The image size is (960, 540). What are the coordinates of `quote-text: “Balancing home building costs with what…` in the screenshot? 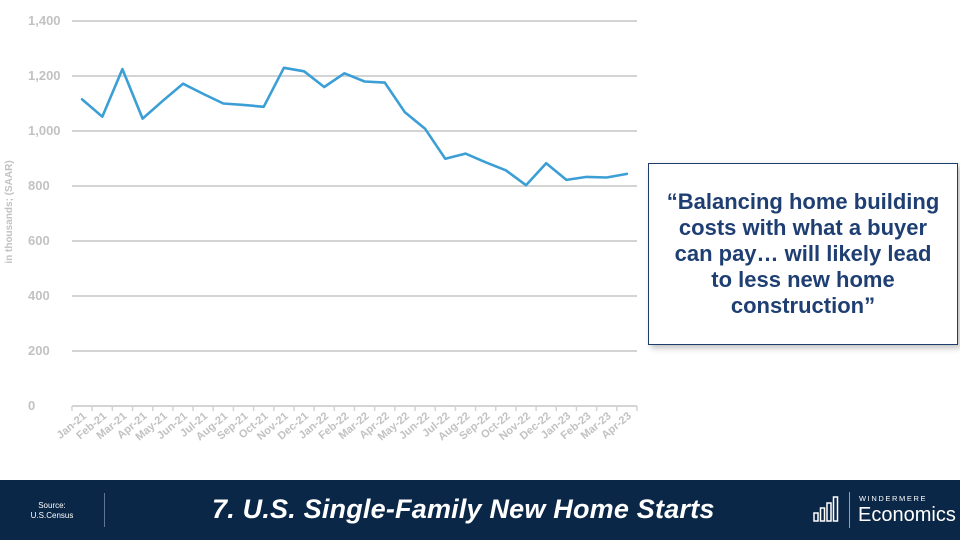 It's located at (803, 253).